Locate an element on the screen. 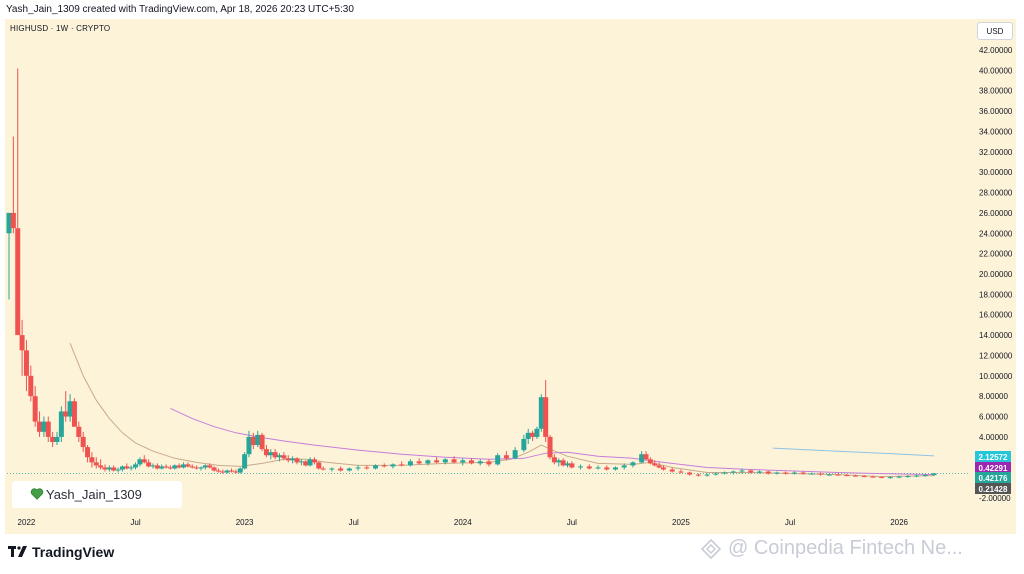  tradingview-logo: TradingView is located at coordinates (61, 552).